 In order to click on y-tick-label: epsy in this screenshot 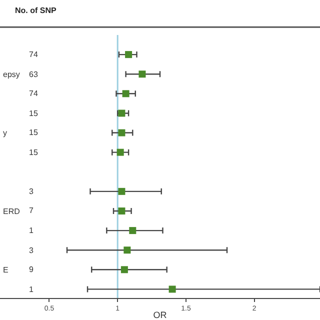, I will do `click(11, 74)`.